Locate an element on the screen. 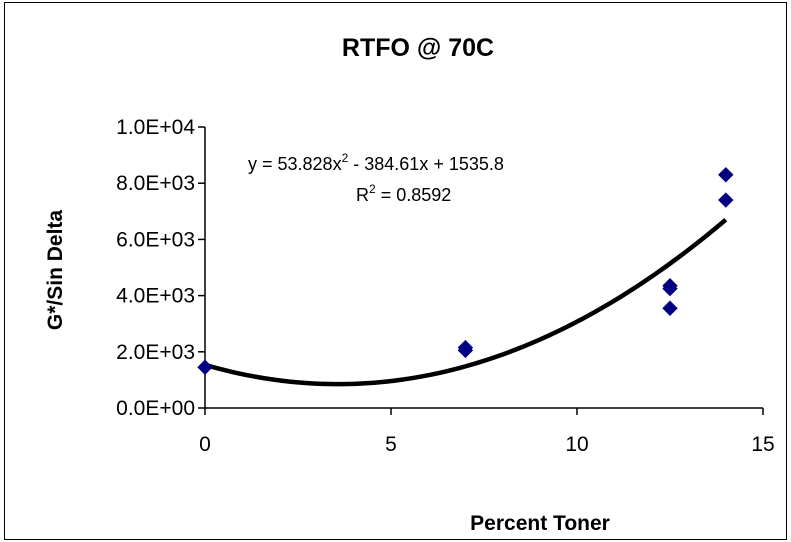  x-axis: 0 5 10 15 is located at coordinates (487, 431).